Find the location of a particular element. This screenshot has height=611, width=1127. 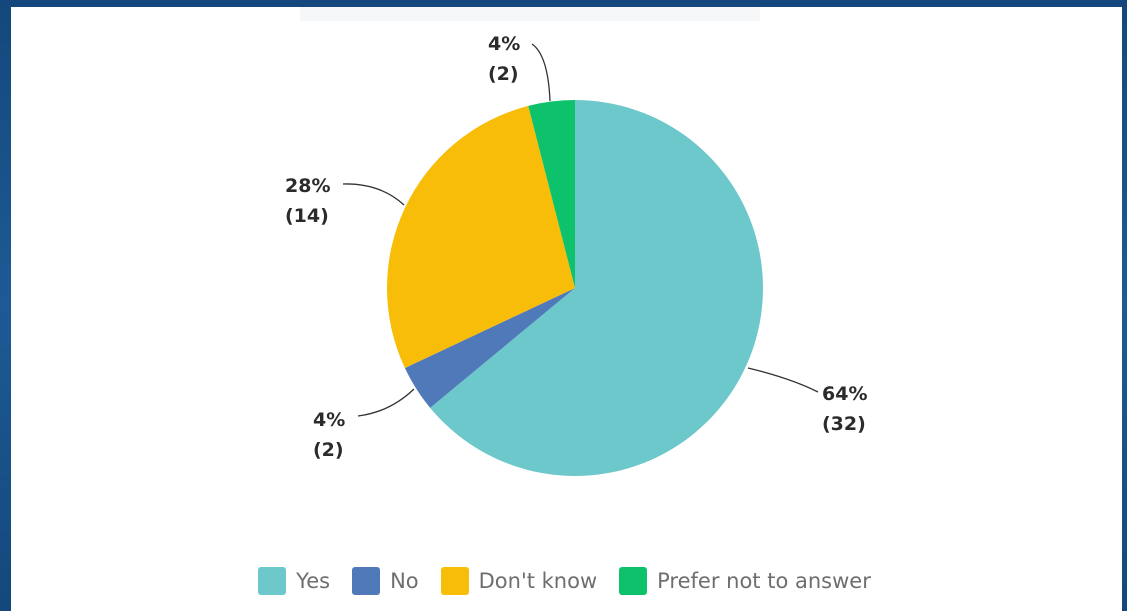

legend-label: No is located at coordinates (404, 581).